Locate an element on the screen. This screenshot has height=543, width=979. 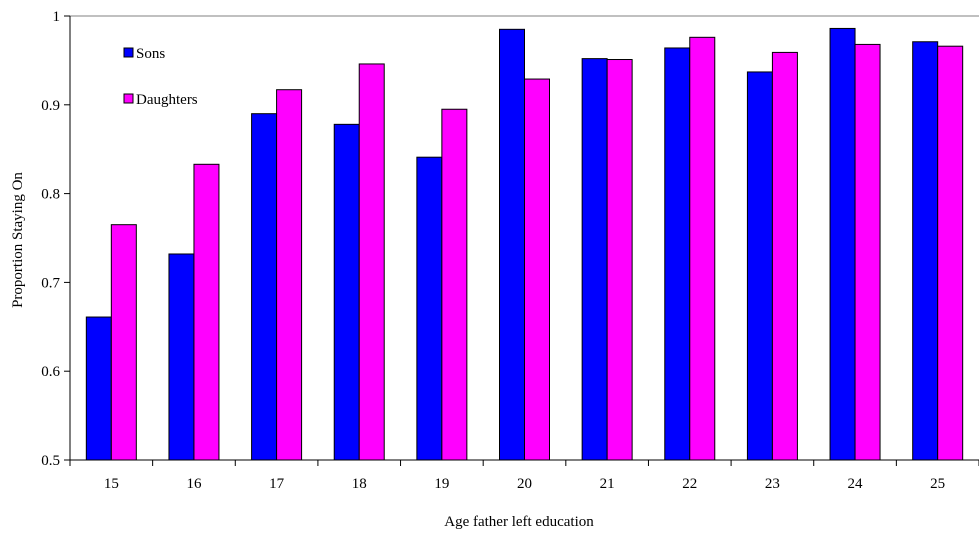
x-tick-label: 18 is located at coordinates (359, 484).